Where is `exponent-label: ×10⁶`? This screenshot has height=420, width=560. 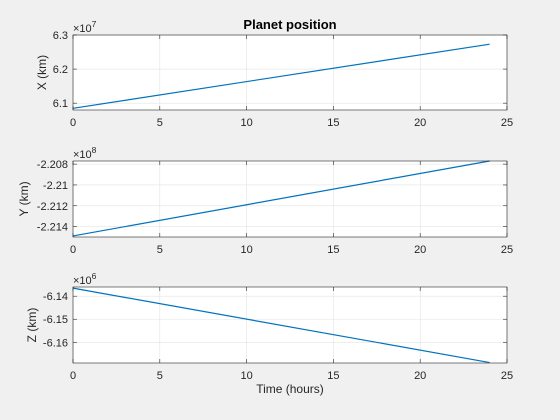
exponent-label: ×10⁶ is located at coordinates (85, 279).